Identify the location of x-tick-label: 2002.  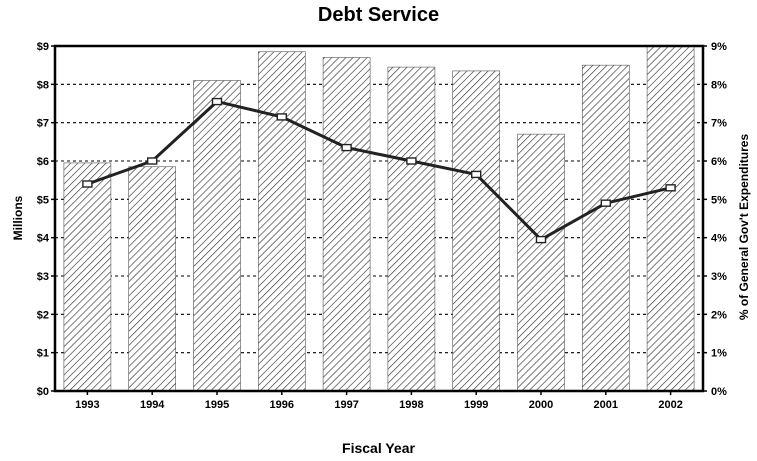
(670, 405).